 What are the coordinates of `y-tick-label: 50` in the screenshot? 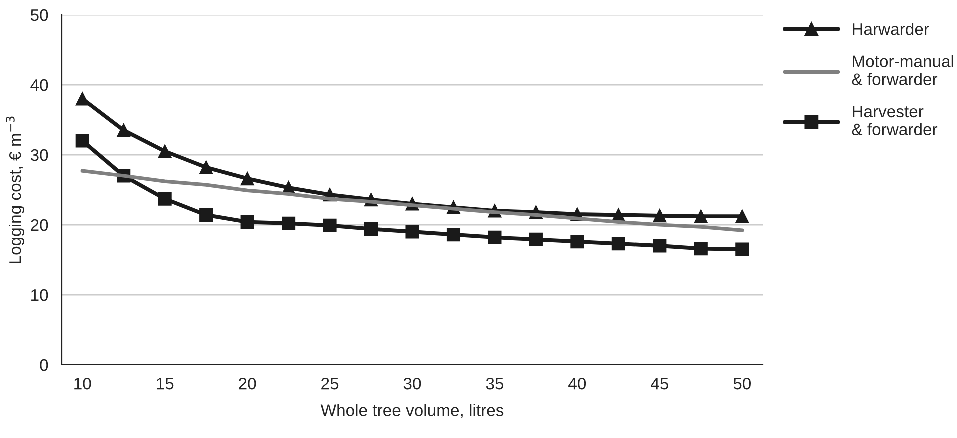 It's located at (39, 15).